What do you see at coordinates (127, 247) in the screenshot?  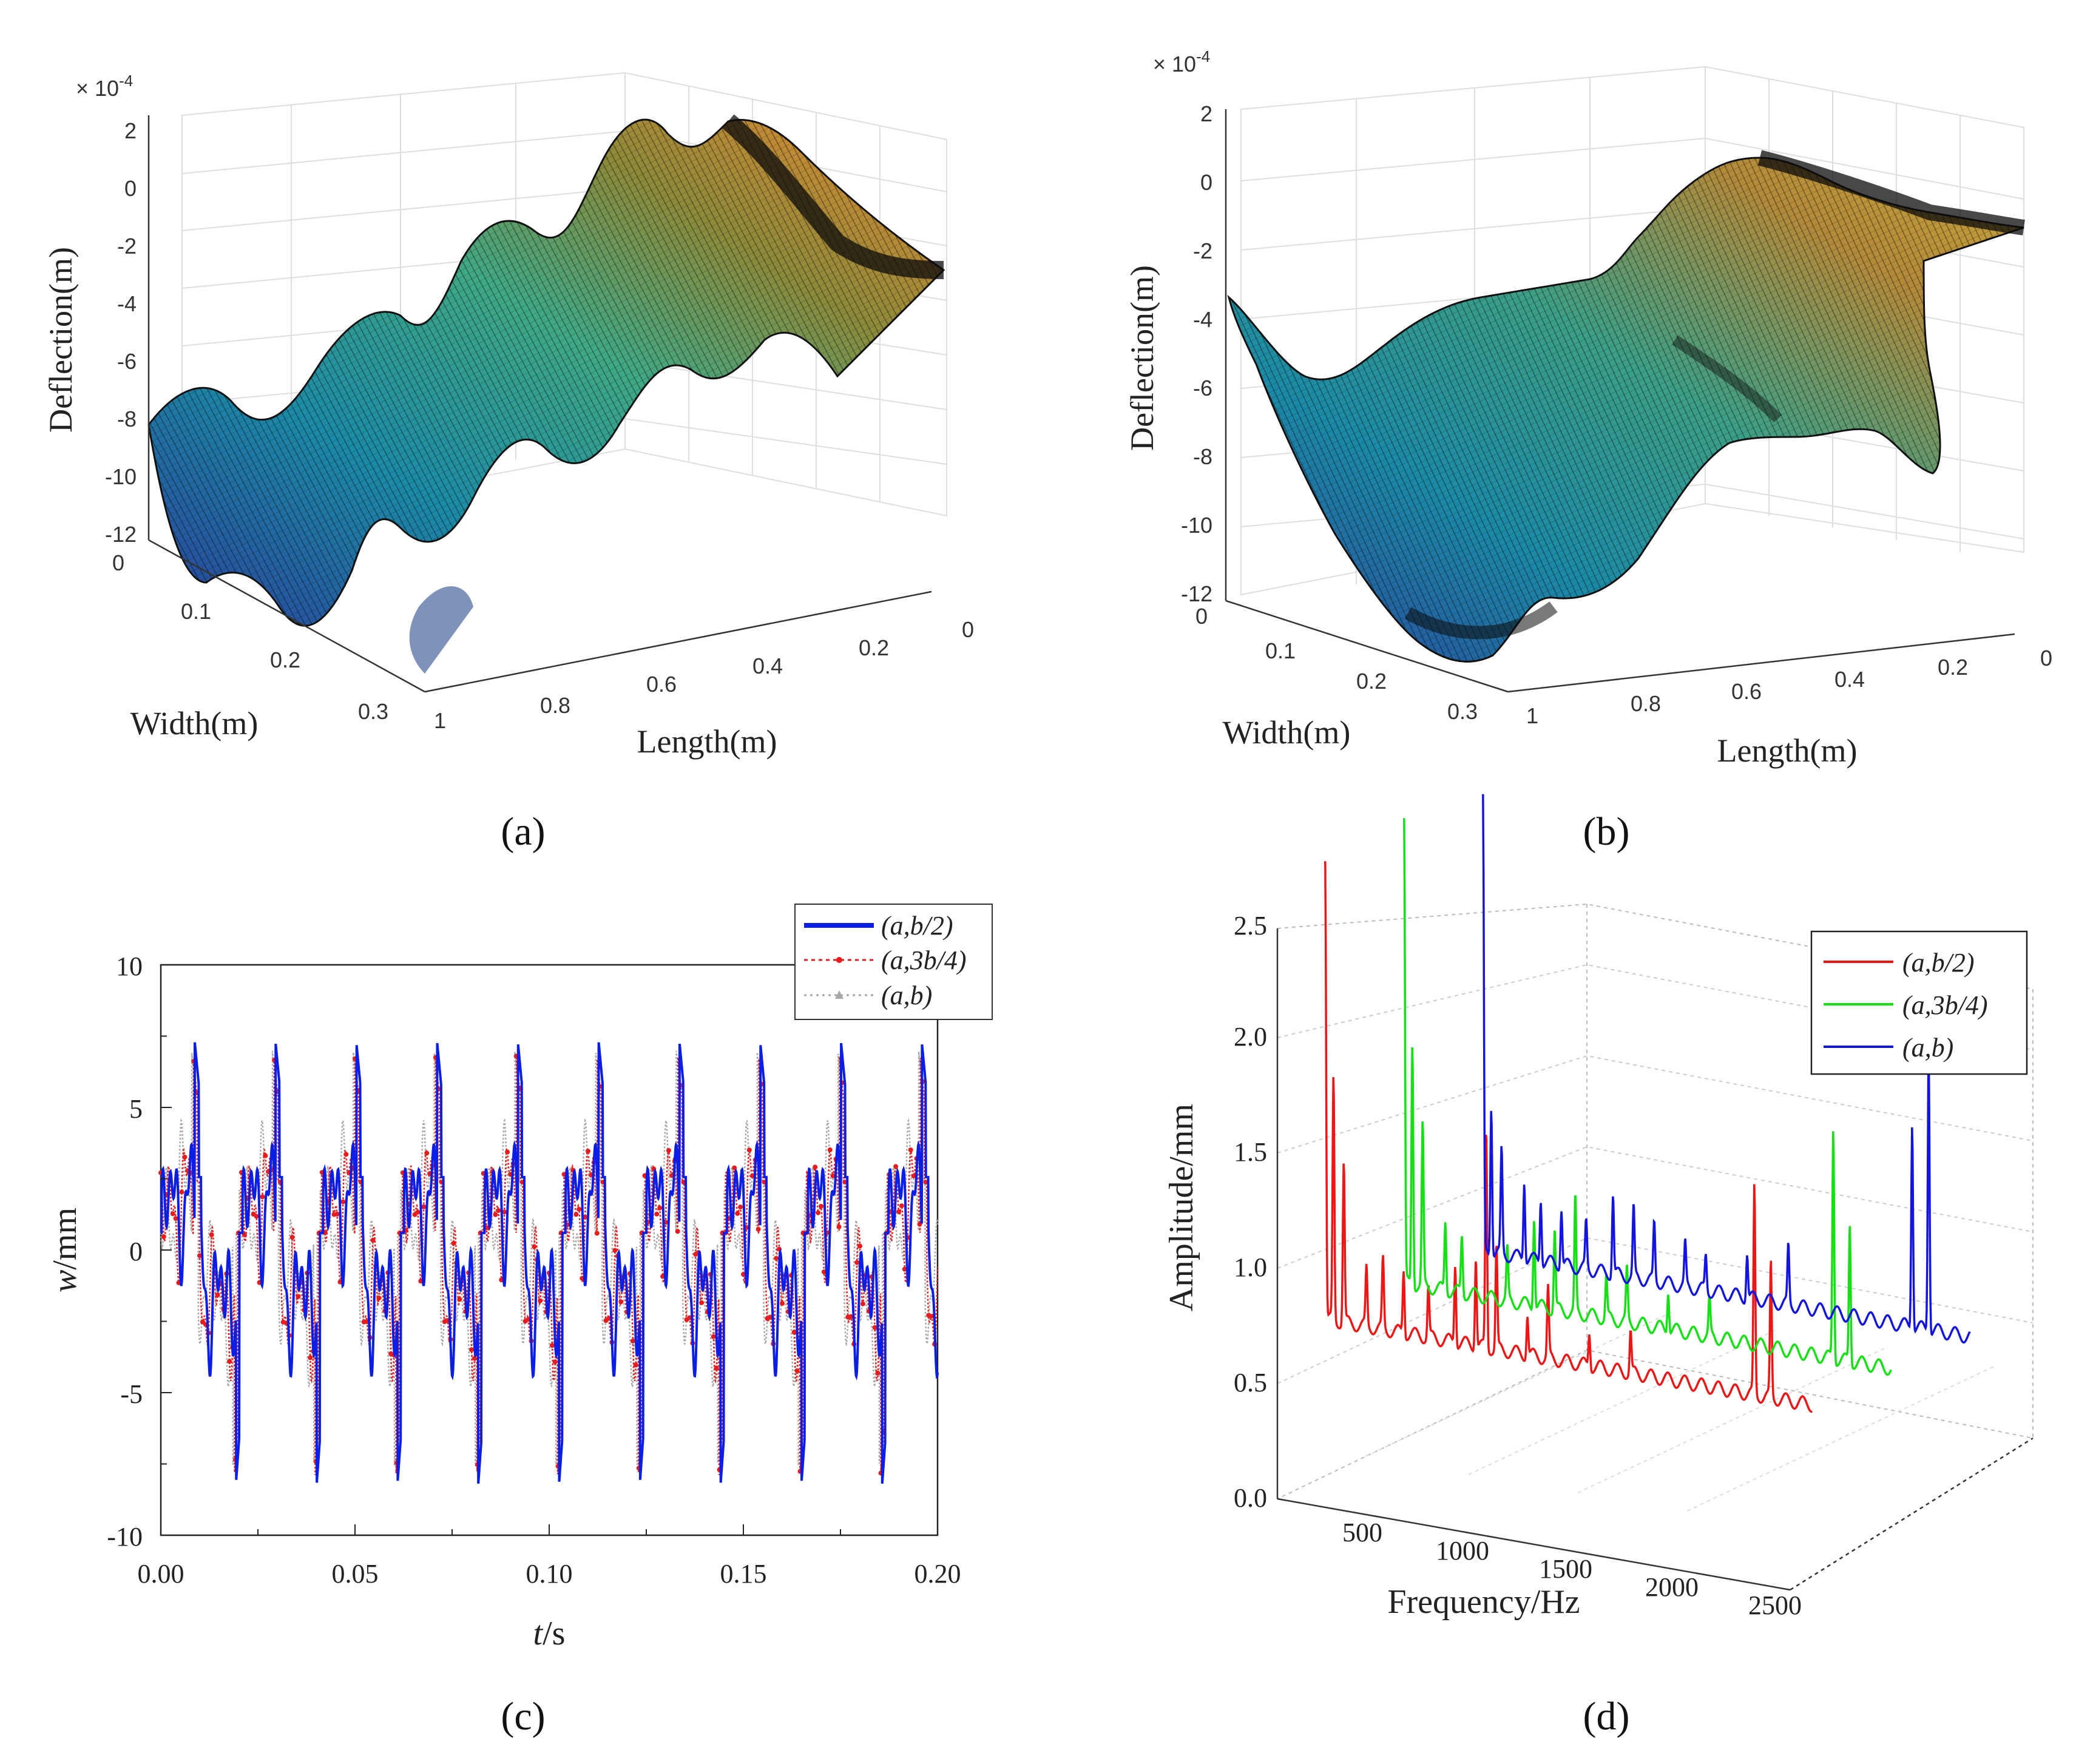 I see `panel-a-ztick-2: -2` at bounding box center [127, 247].